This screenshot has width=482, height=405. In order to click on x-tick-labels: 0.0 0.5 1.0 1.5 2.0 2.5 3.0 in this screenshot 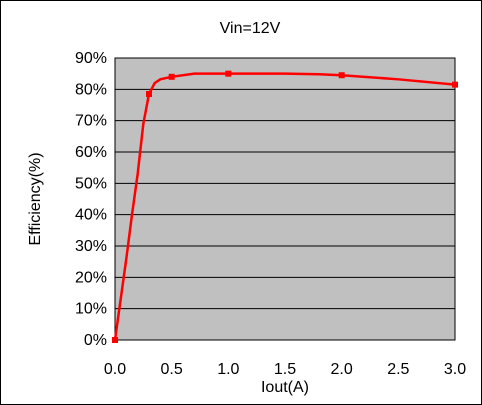, I will do `click(285, 369)`.